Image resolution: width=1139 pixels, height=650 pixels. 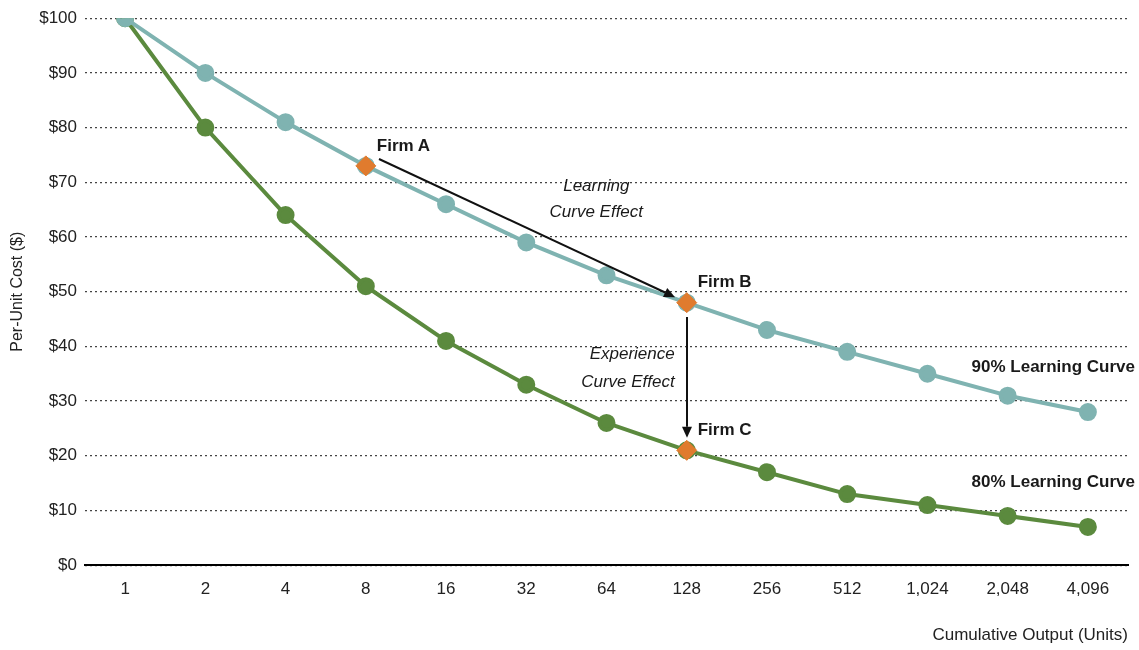 I want to click on x-tick-label: 16, so click(x=446, y=589).